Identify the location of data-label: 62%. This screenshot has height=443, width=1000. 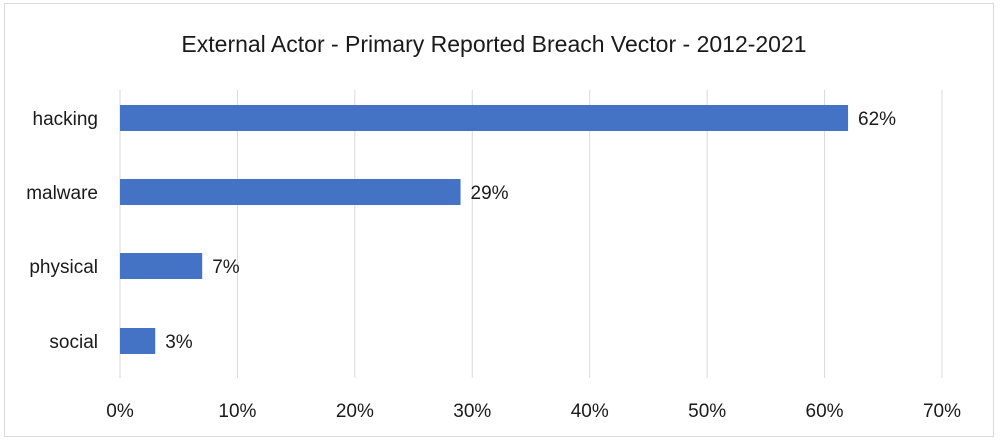
(877, 119).